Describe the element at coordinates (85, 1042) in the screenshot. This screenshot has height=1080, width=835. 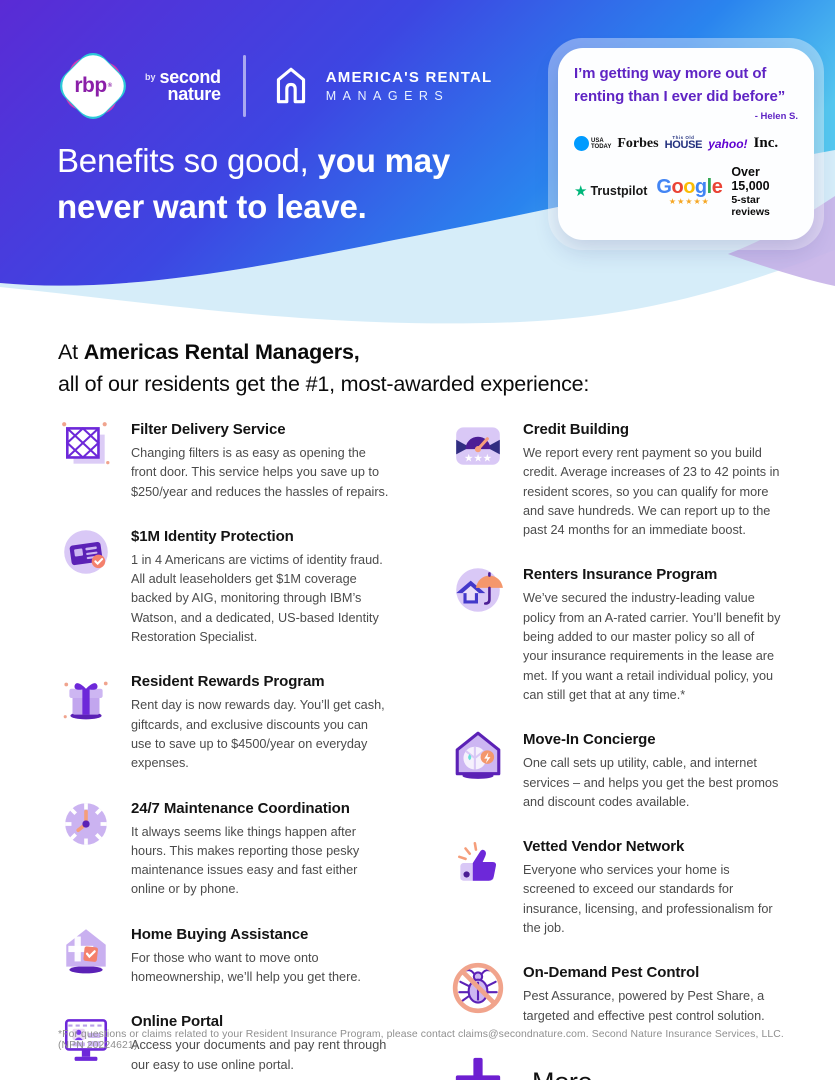
I see `monitor-icon` at that location.